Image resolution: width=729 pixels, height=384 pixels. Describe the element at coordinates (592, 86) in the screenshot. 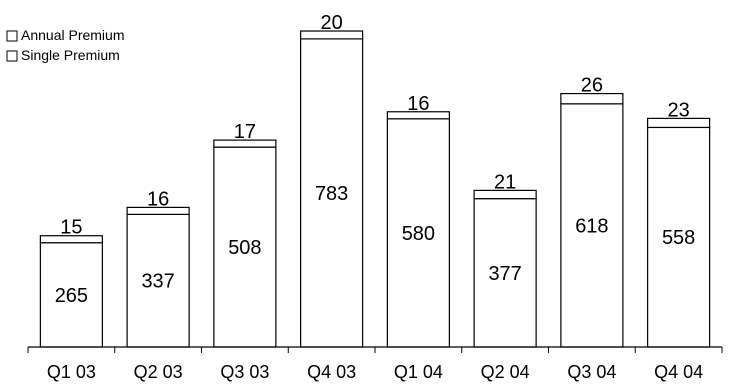

I see `data-label-annual-premium-q3-04: 26` at that location.